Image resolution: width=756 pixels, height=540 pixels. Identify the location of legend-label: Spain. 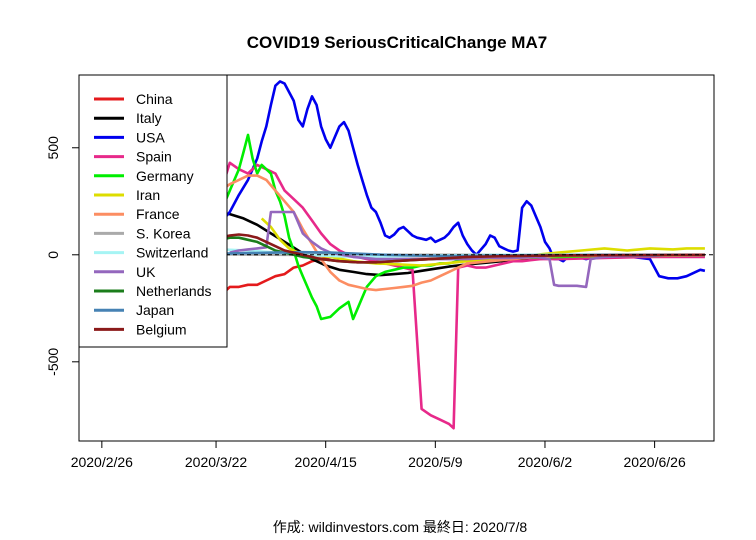
(154, 157).